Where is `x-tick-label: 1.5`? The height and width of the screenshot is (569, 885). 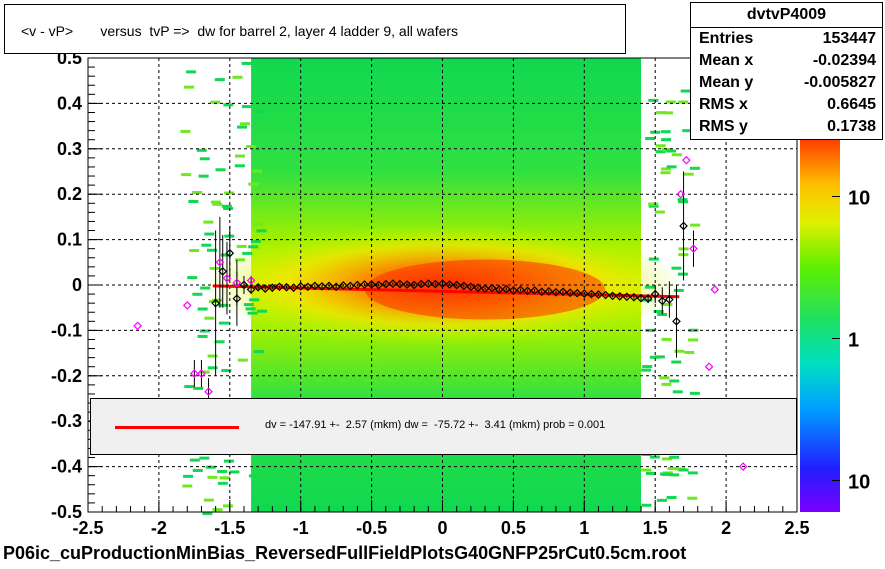 x-tick-label: 1.5 is located at coordinates (655, 528).